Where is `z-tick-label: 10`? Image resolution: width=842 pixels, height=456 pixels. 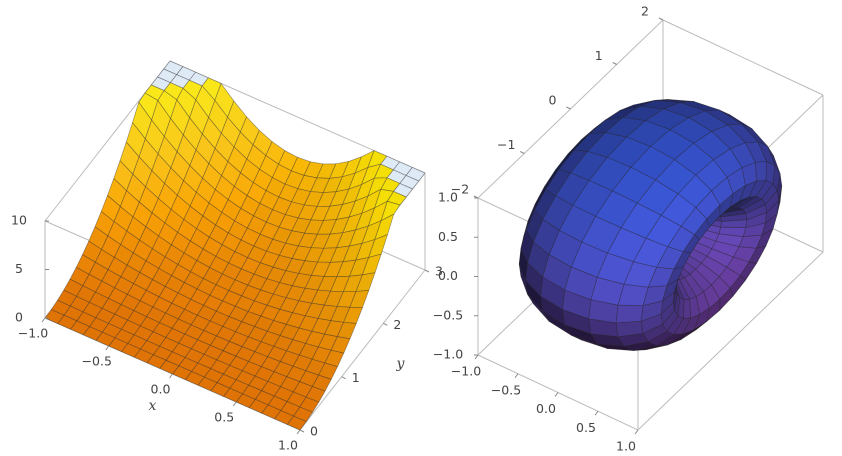 z-tick-label: 10 is located at coordinates (19, 220).